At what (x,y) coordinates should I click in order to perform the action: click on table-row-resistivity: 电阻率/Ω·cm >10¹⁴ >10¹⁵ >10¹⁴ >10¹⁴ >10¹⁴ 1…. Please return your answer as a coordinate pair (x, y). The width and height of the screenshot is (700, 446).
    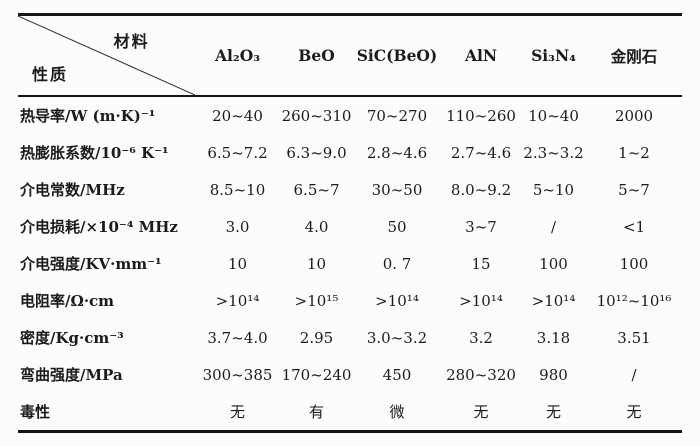
    Looking at the image, I should click on (350, 300).